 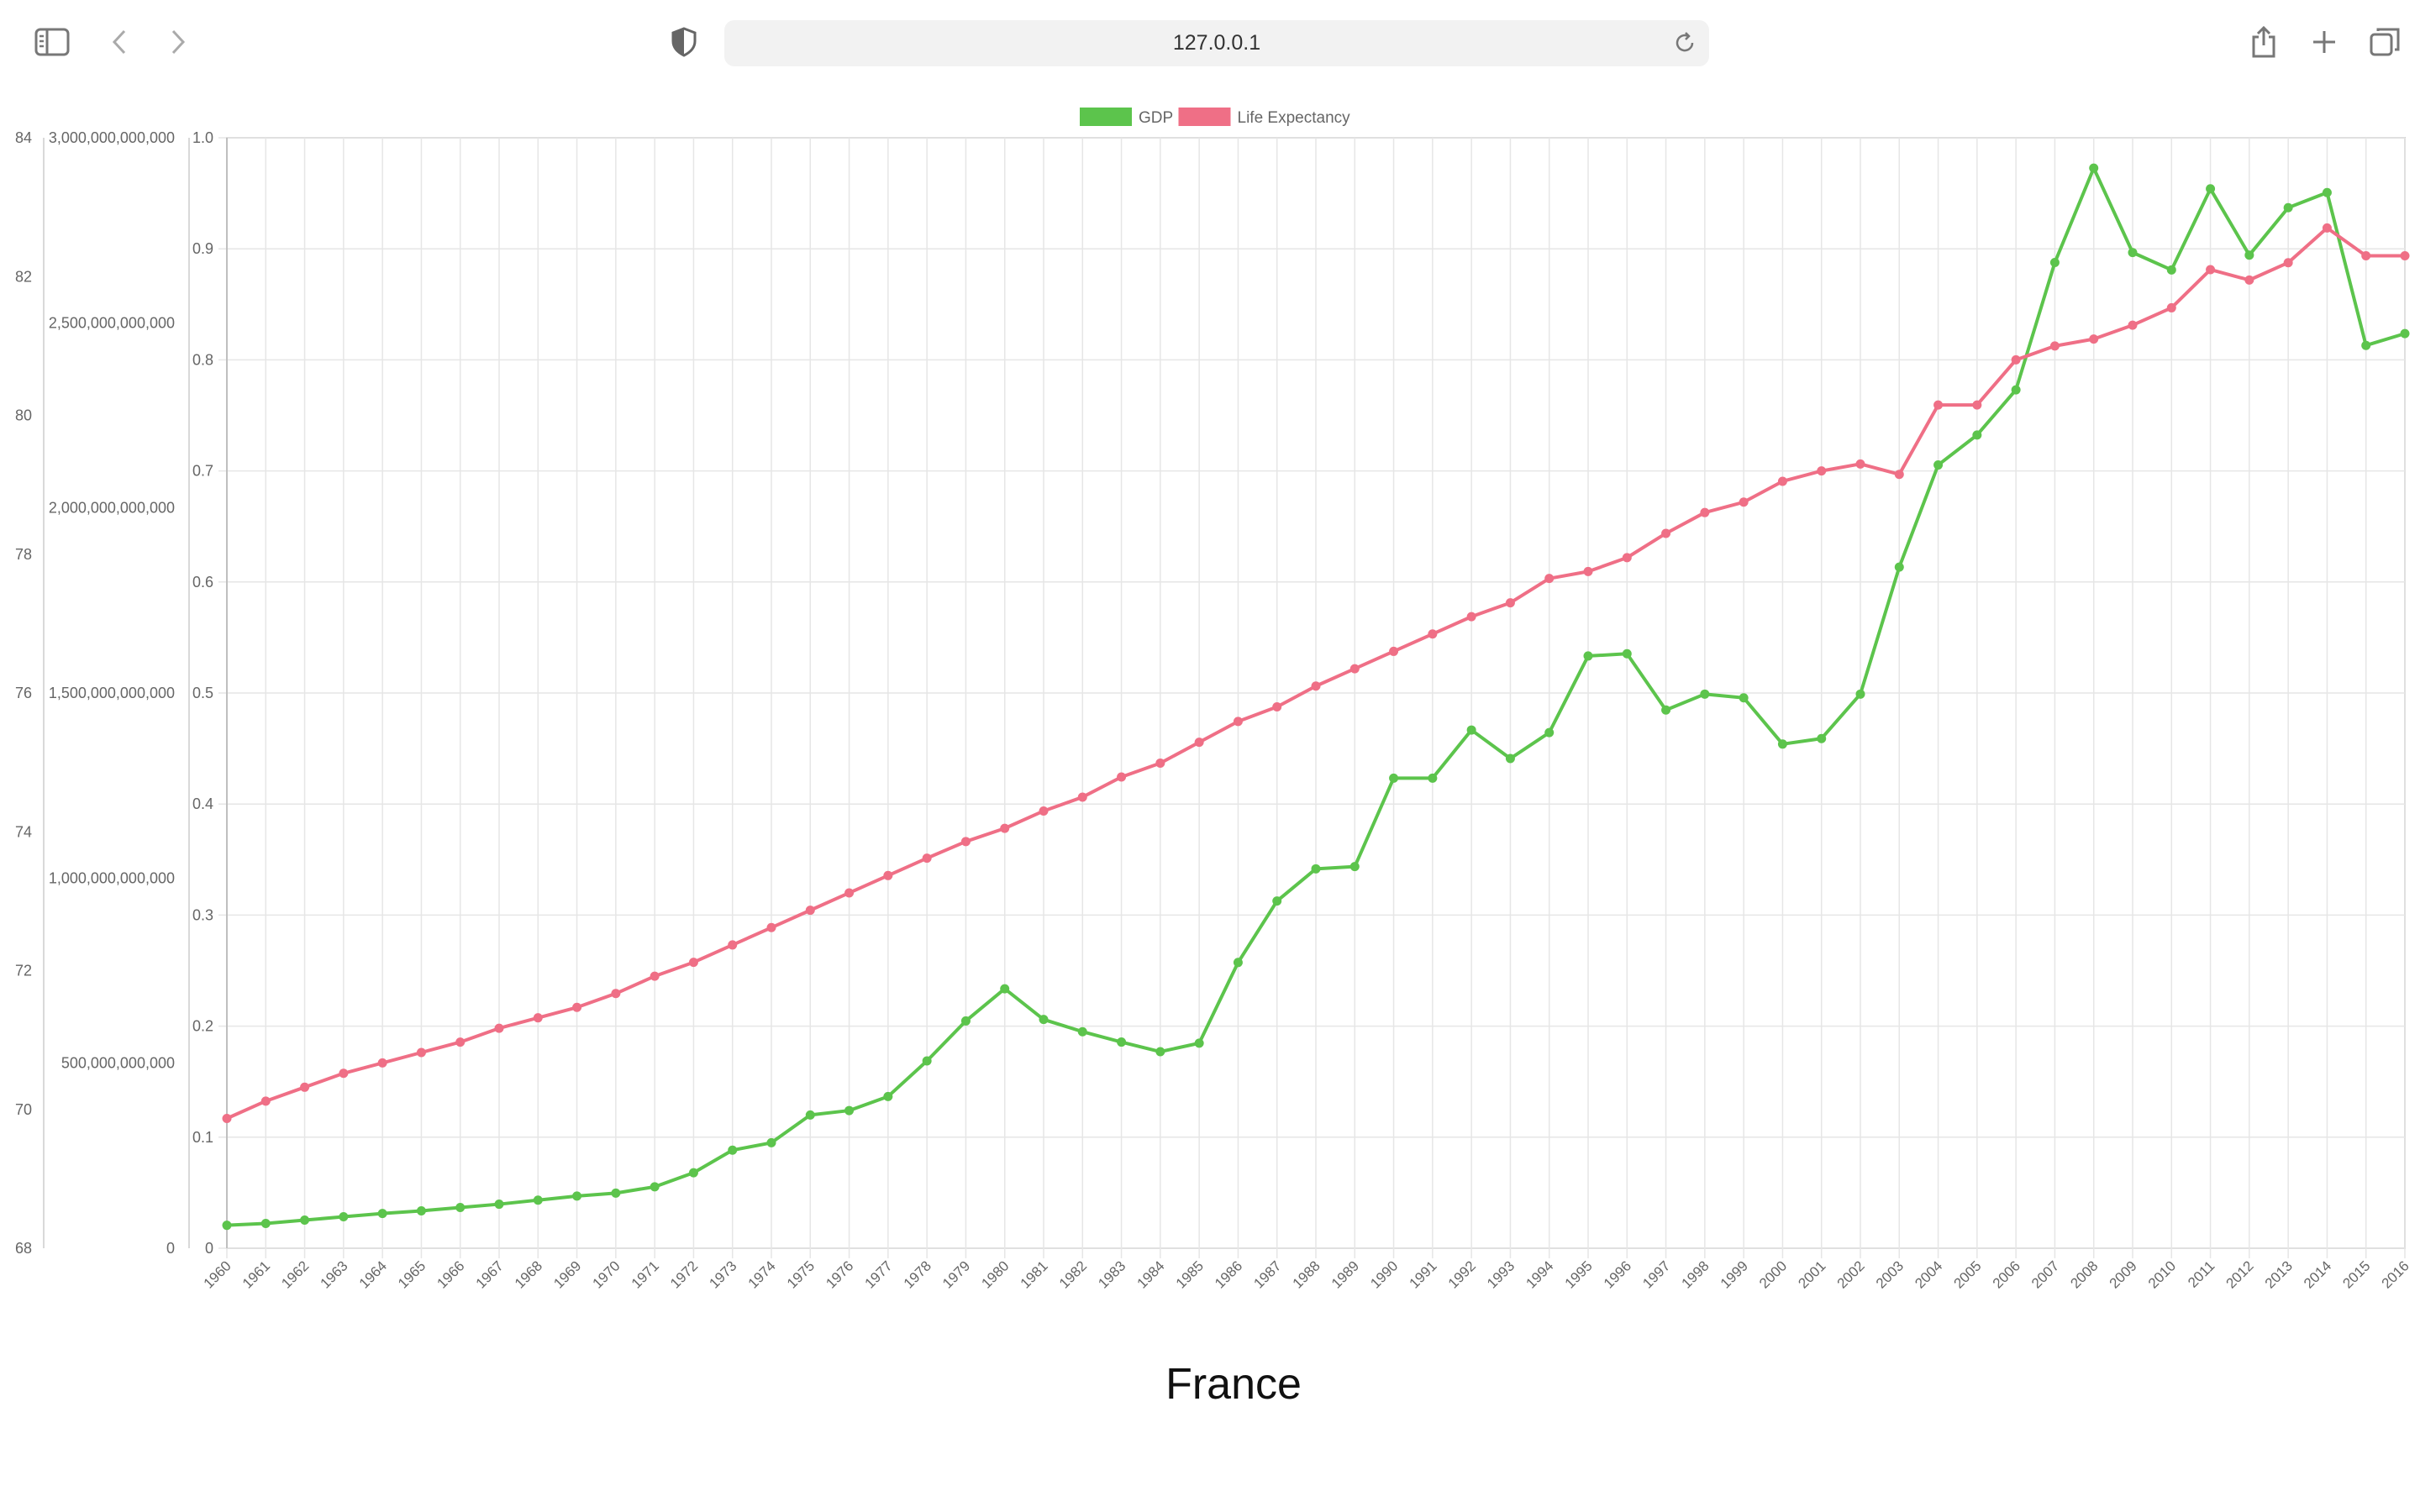 I want to click on reload-icon, so click(x=1684, y=42).